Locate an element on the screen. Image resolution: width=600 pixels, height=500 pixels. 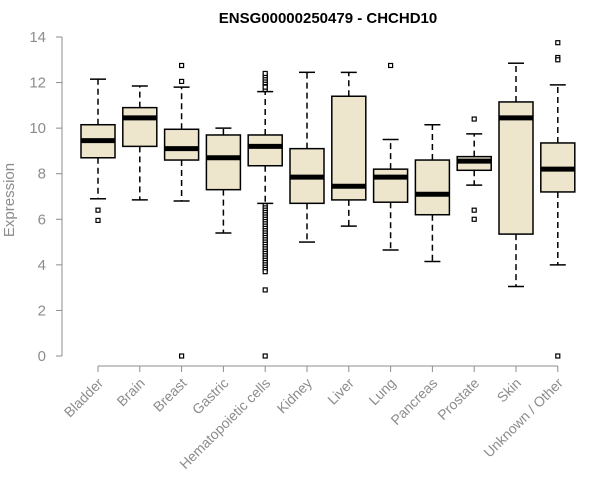
box-gastric is located at coordinates (223, 180).